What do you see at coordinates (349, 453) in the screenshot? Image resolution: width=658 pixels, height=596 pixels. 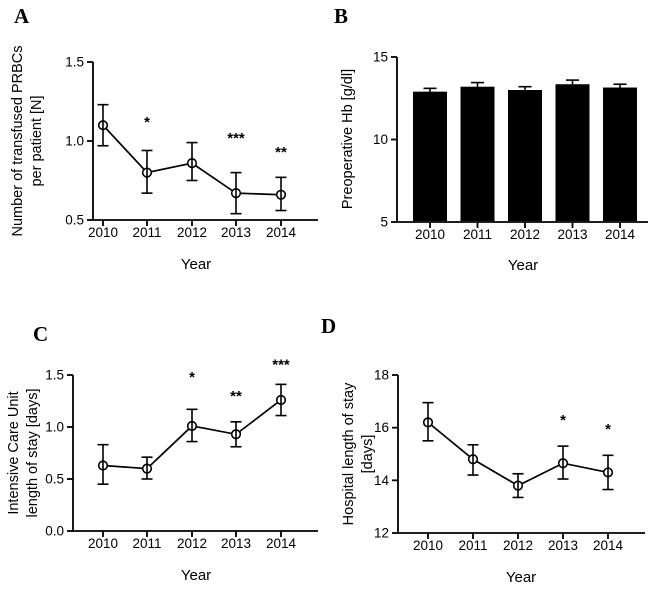 I see `y-axis-label: Hospital length of stay` at bounding box center [349, 453].